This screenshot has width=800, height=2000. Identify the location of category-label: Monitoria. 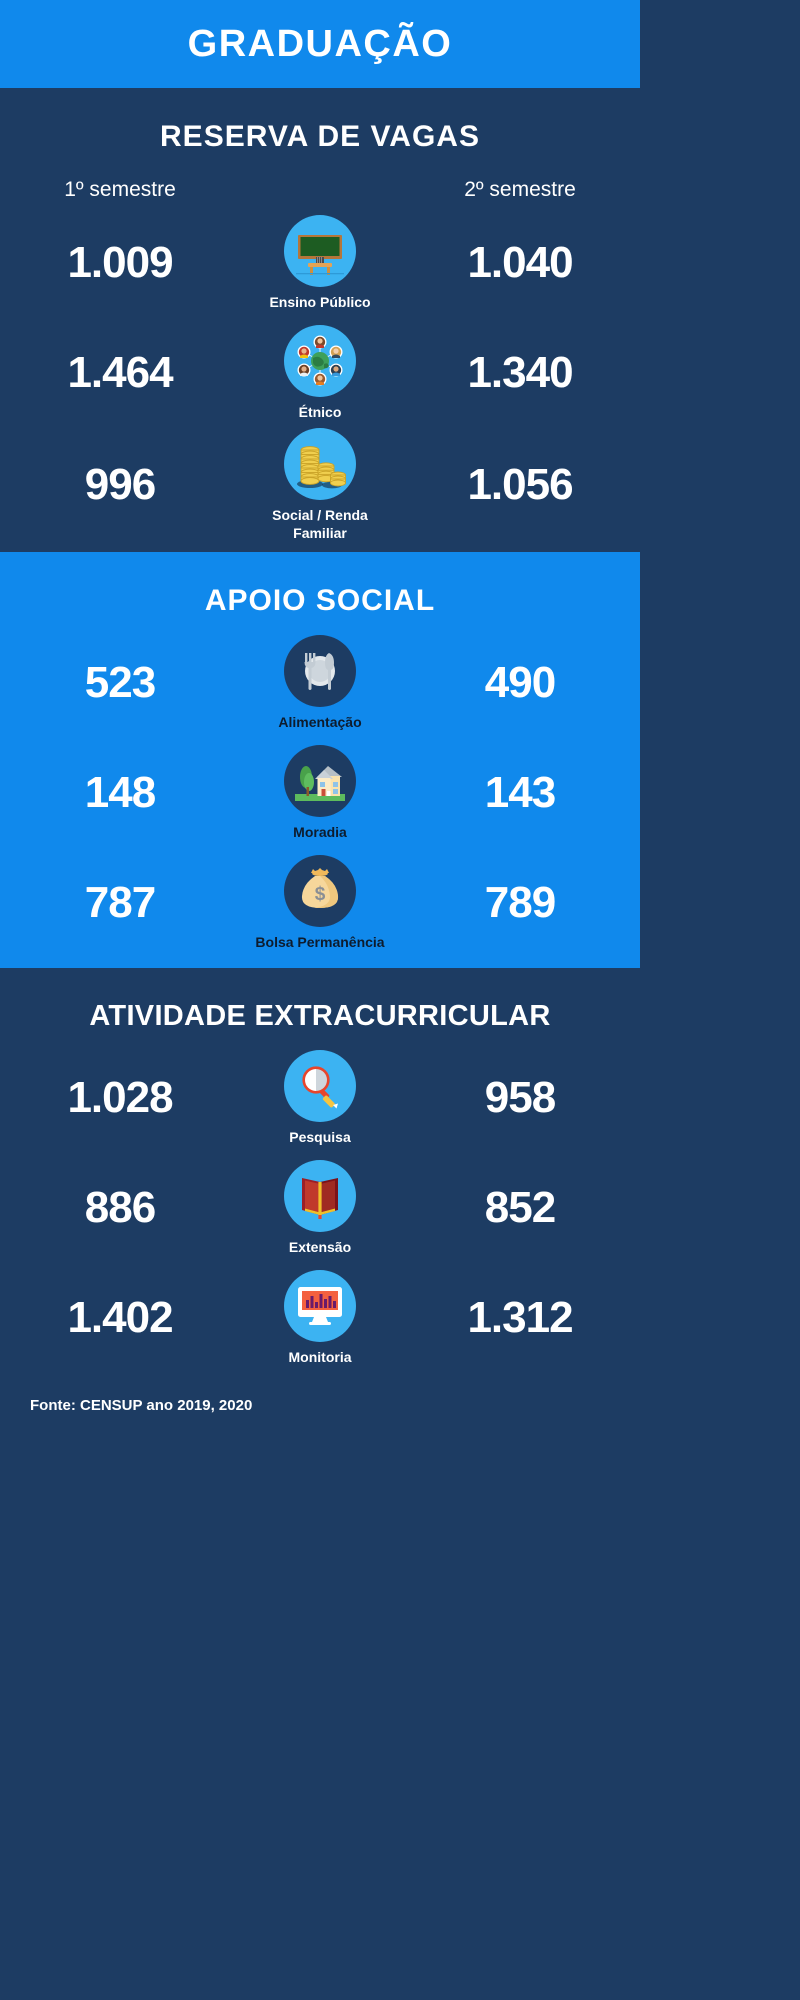
(320, 1356).